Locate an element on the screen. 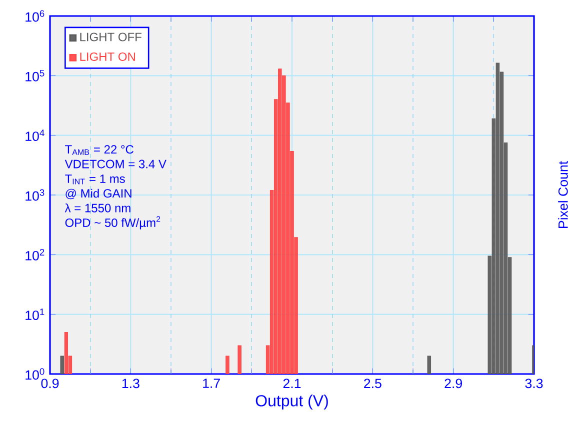 The height and width of the screenshot is (436, 571). x-tick-label: 2.9 is located at coordinates (453, 383).